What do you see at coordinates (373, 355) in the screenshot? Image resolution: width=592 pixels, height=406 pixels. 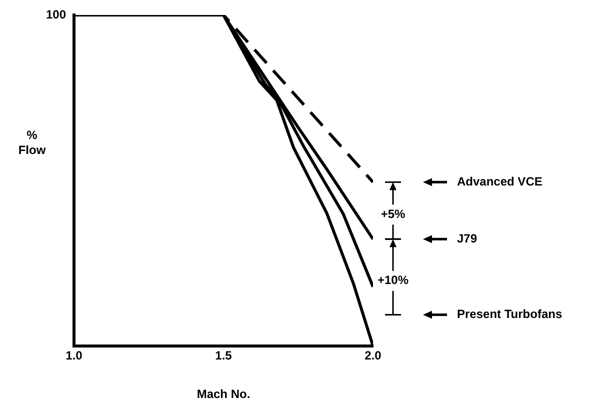 I see `x-tick-label: 2.0` at bounding box center [373, 355].